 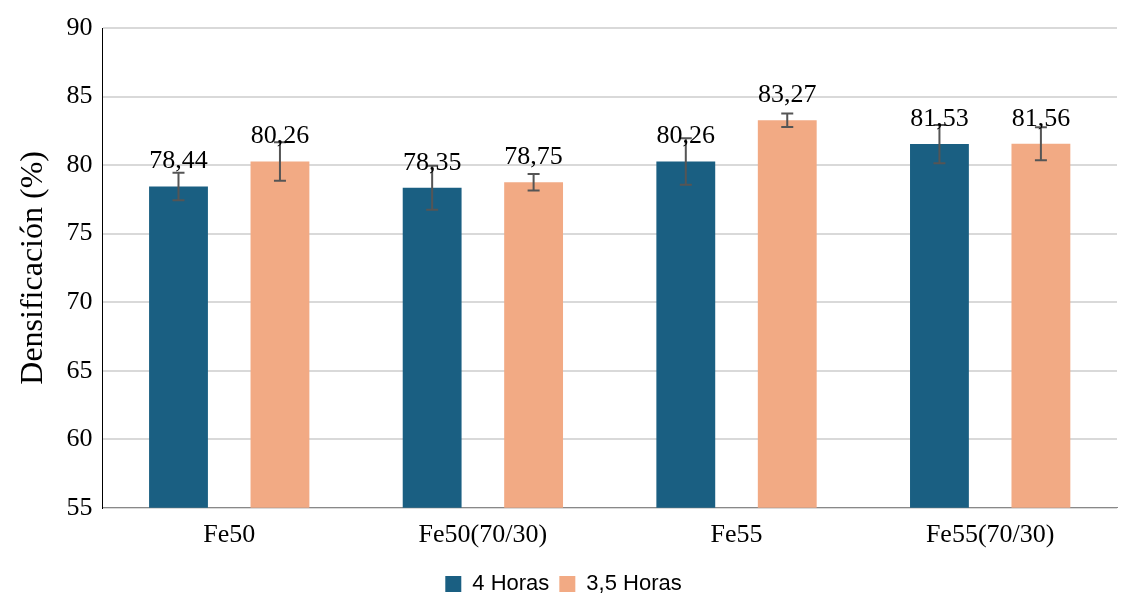 What do you see at coordinates (483, 534) in the screenshot?
I see `x-tick-label: Fe50(70/30)` at bounding box center [483, 534].